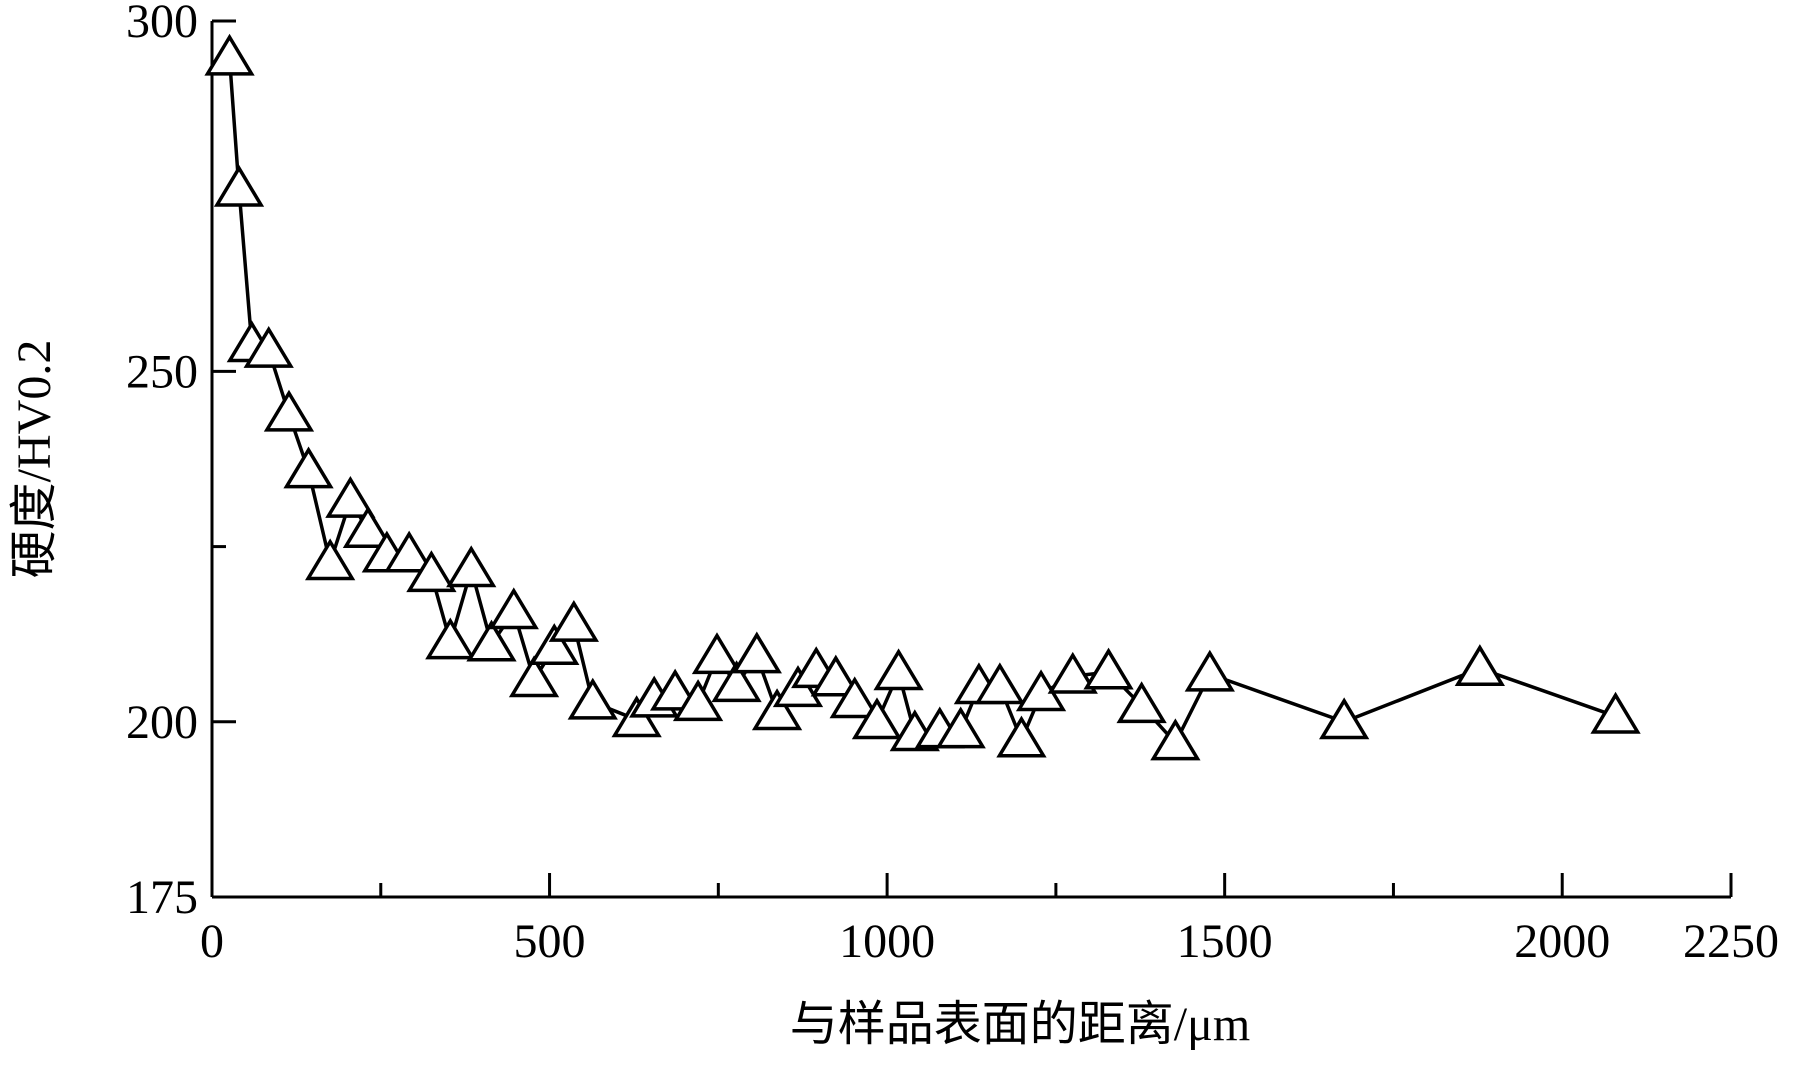 The width and height of the screenshot is (1819, 1065). I want to click on y-axis-label: 硬度/HV0.2, so click(34, 459).